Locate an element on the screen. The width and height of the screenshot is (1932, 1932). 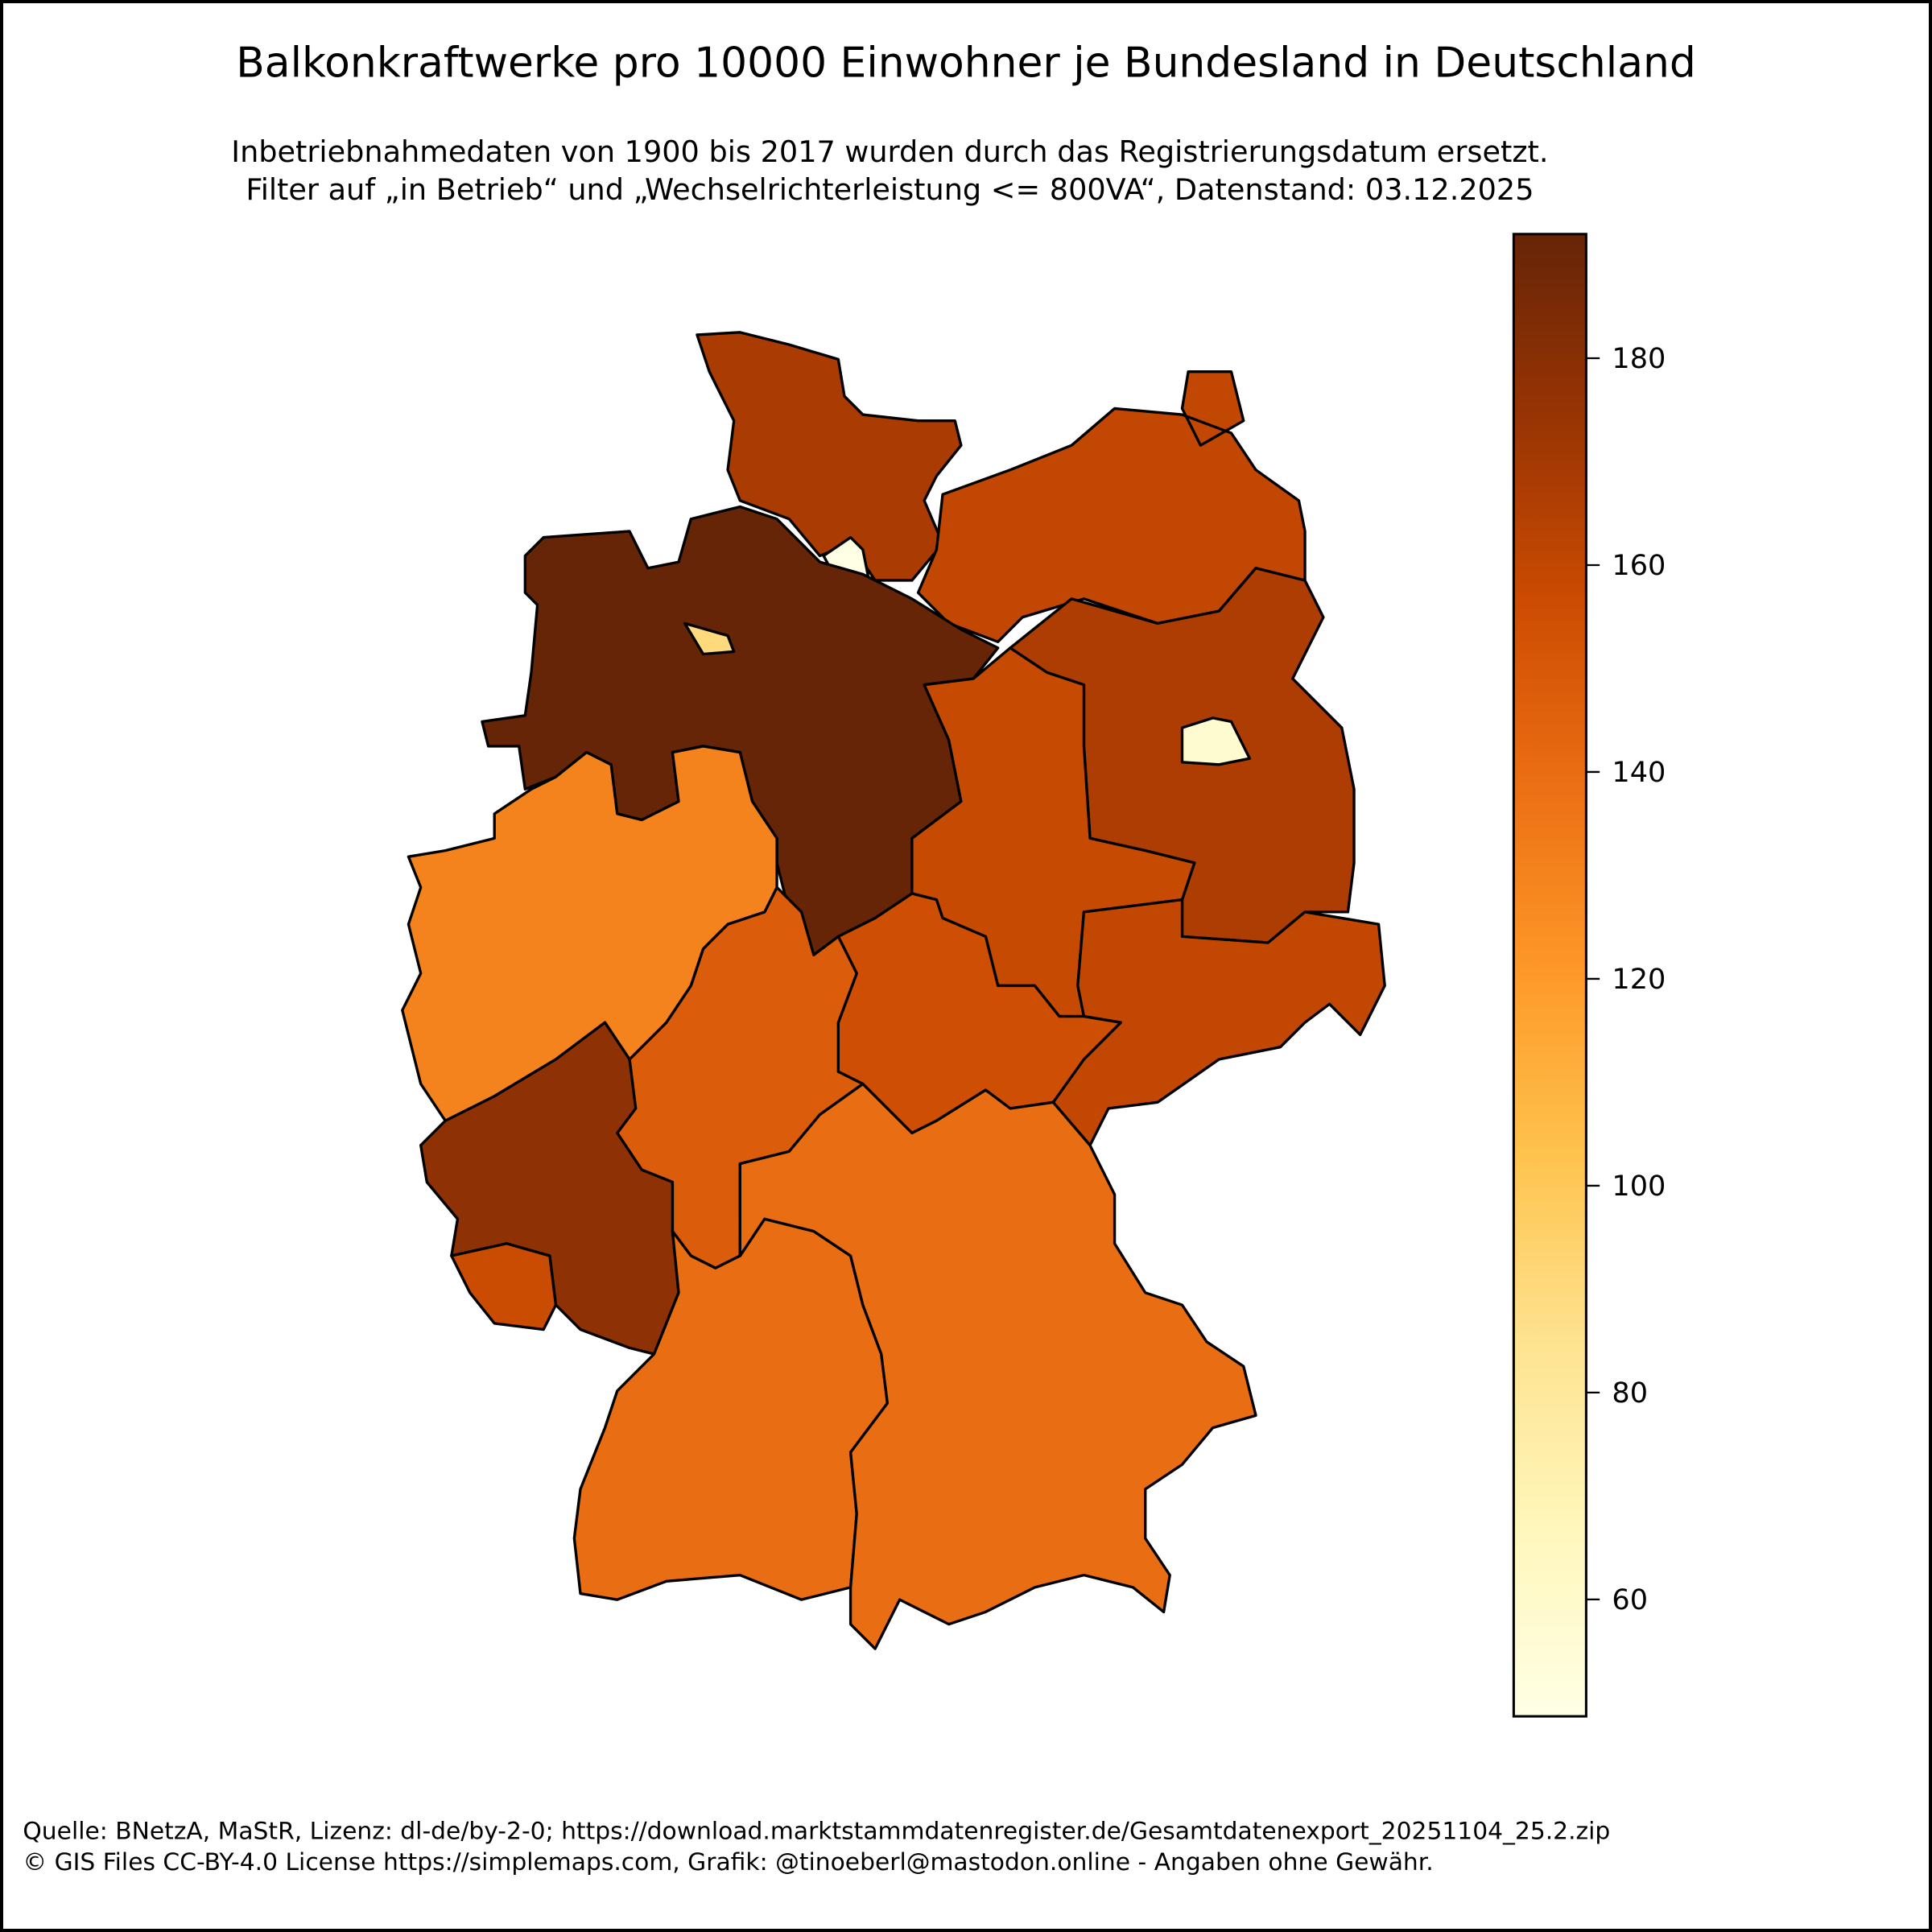
colorbar: 60 80 100 120 140 160 180 is located at coordinates (1589, 975).